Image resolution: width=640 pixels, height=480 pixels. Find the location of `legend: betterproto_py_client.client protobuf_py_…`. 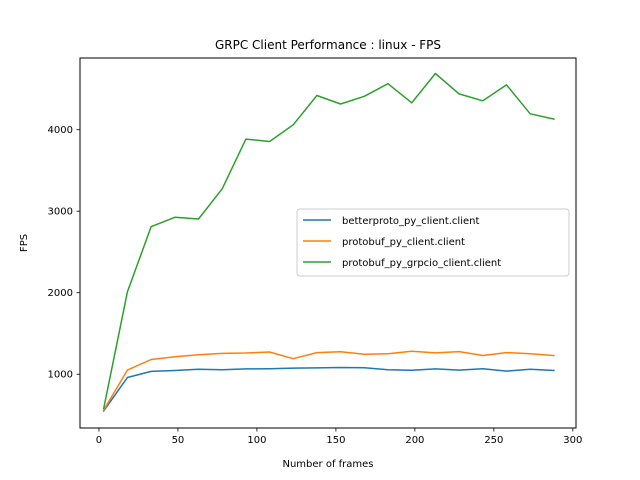

legend: betterproto_py_client.client protobuf_py_… is located at coordinates (433, 242).